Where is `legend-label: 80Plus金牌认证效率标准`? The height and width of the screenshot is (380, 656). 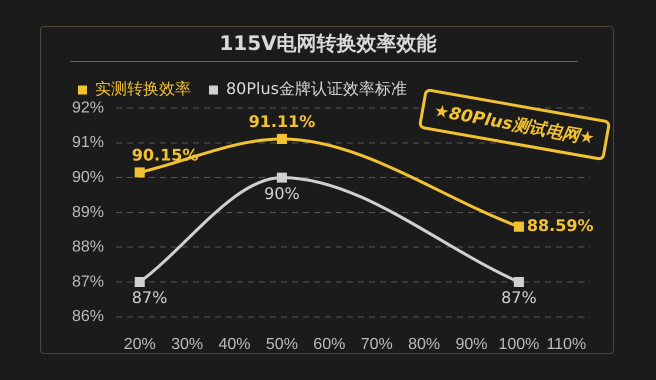 legend-label: 80Plus金牌认证效率标准 is located at coordinates (316, 88).